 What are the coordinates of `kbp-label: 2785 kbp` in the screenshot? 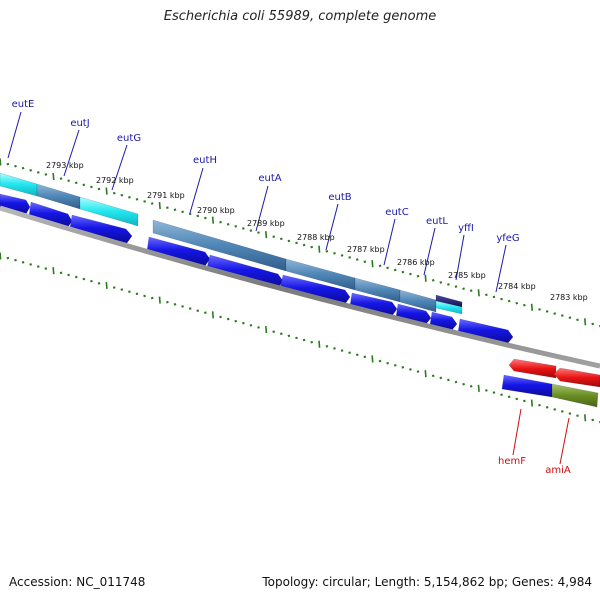 It's located at (467, 275).